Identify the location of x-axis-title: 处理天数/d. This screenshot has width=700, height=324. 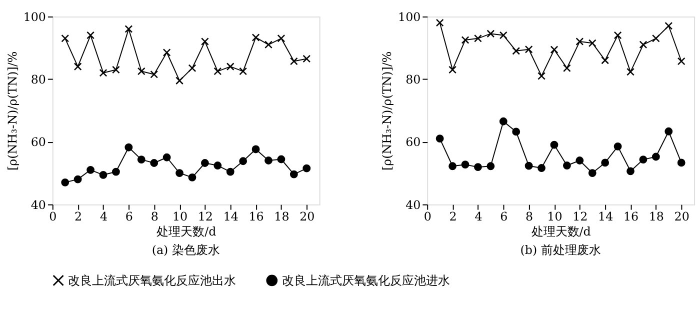
(561, 231).